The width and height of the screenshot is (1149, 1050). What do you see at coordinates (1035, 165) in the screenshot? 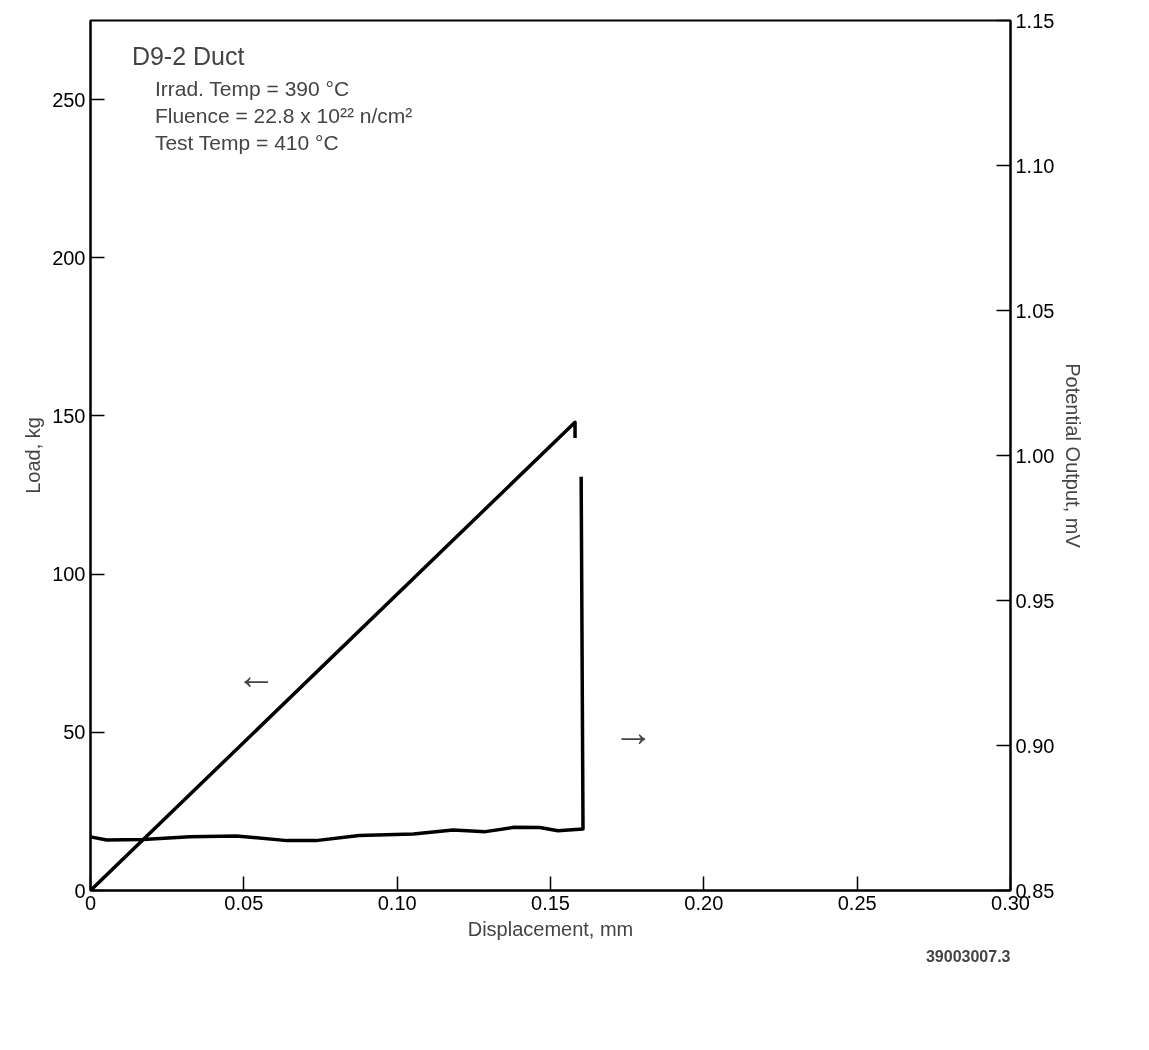
I see `y2-tick-label: 1.10` at bounding box center [1035, 165].